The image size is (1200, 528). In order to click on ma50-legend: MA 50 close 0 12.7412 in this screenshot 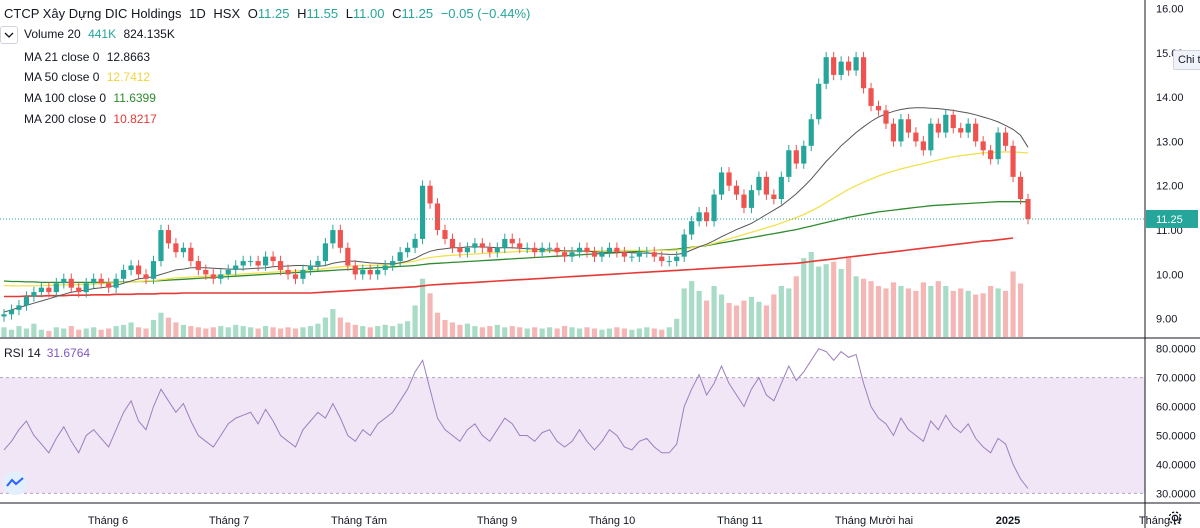, I will do `click(87, 77)`.